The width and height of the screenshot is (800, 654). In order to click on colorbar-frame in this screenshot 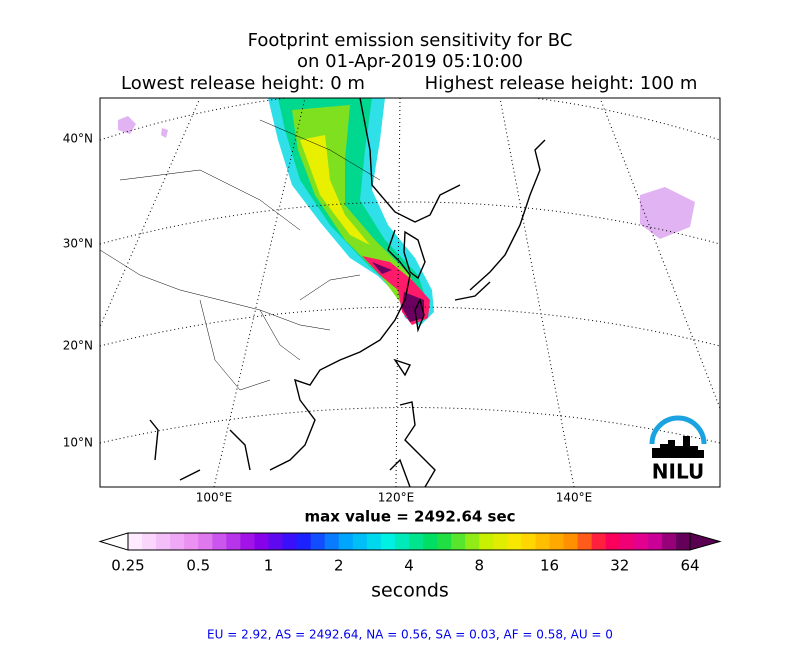, I will do `click(409, 541)`.